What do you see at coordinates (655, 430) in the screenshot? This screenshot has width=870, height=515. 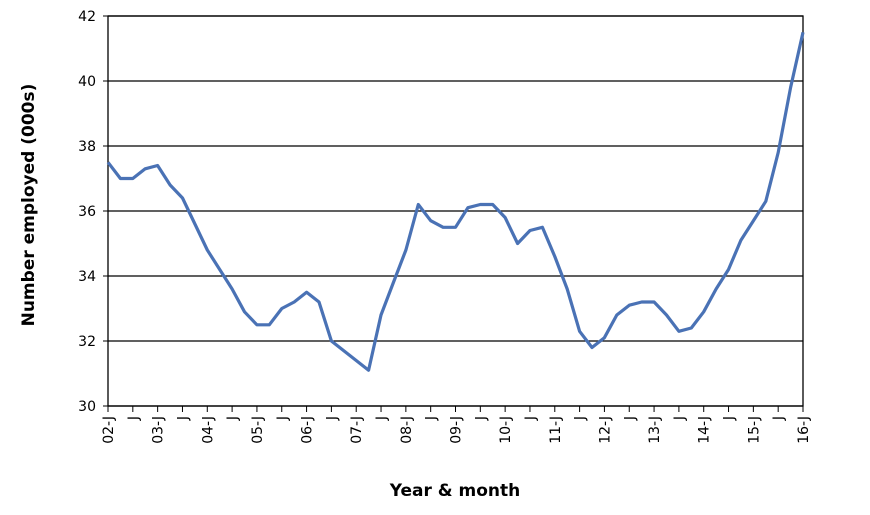 I see `x-tick-label: 13-J` at bounding box center [655, 430].